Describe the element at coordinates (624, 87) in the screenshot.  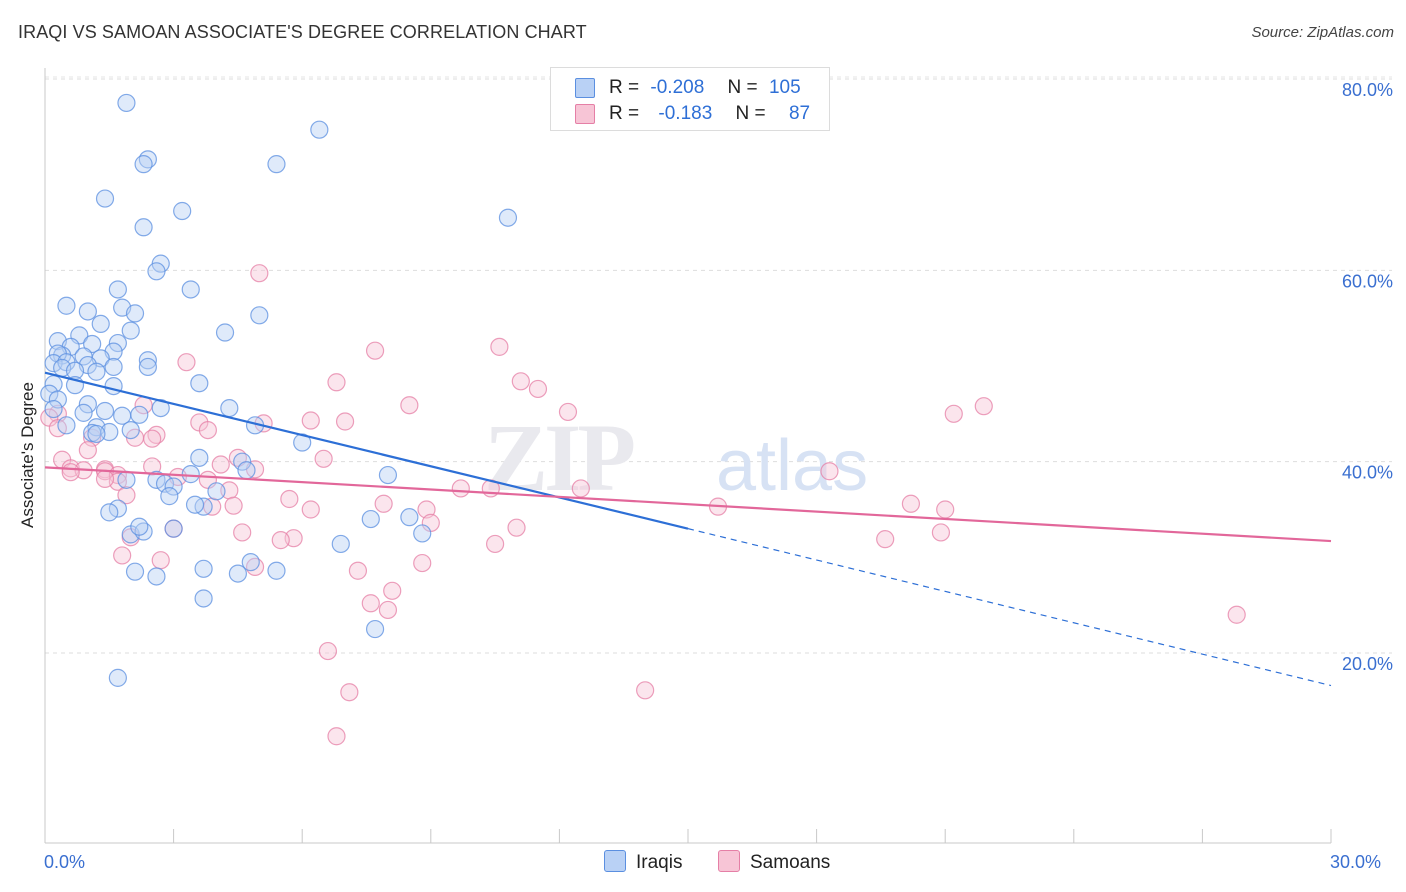
I see `legend-r-label: R =` at that location.